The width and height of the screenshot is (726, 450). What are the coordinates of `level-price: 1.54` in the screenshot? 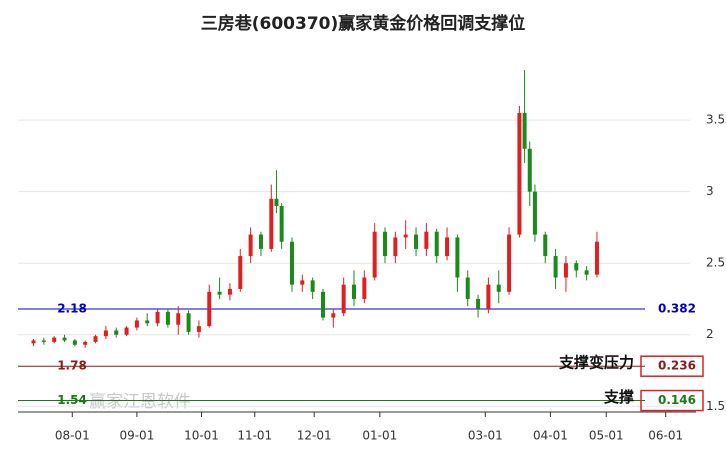 It's located at (72, 400).